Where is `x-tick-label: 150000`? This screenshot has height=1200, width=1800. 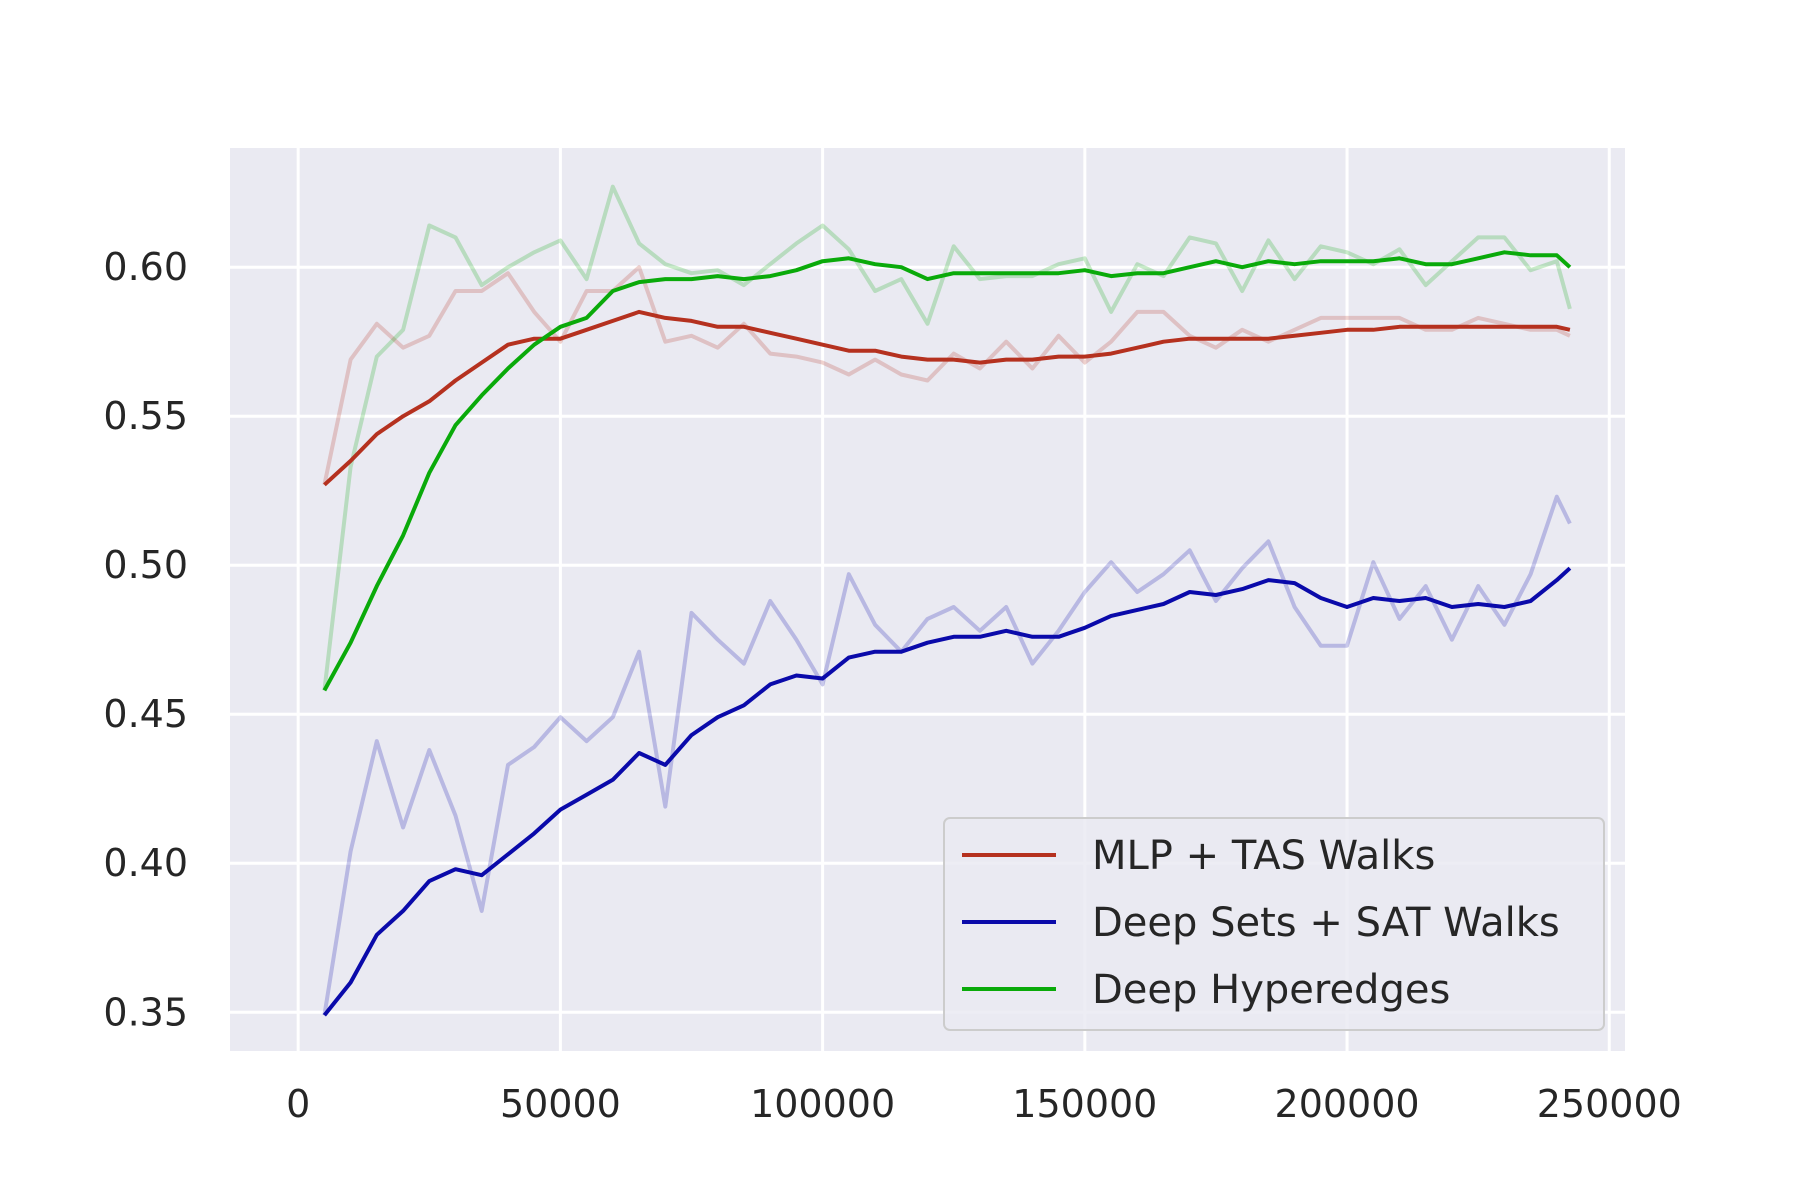 x-tick-label: 150000 is located at coordinates (1084, 1104).